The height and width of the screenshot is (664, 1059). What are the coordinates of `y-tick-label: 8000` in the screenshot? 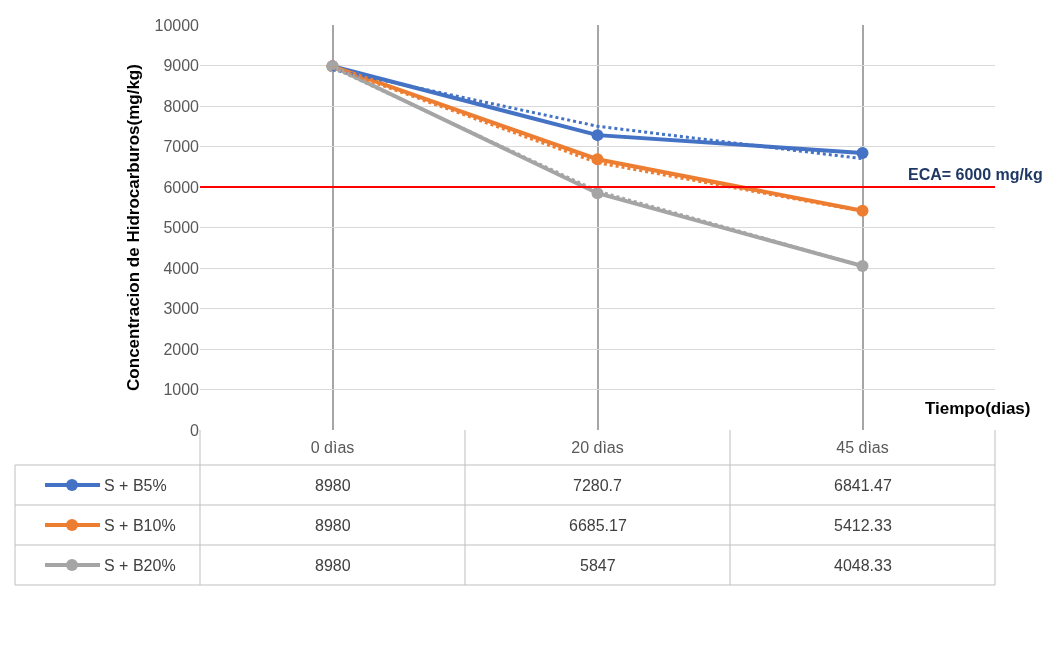 It's located at (181, 106).